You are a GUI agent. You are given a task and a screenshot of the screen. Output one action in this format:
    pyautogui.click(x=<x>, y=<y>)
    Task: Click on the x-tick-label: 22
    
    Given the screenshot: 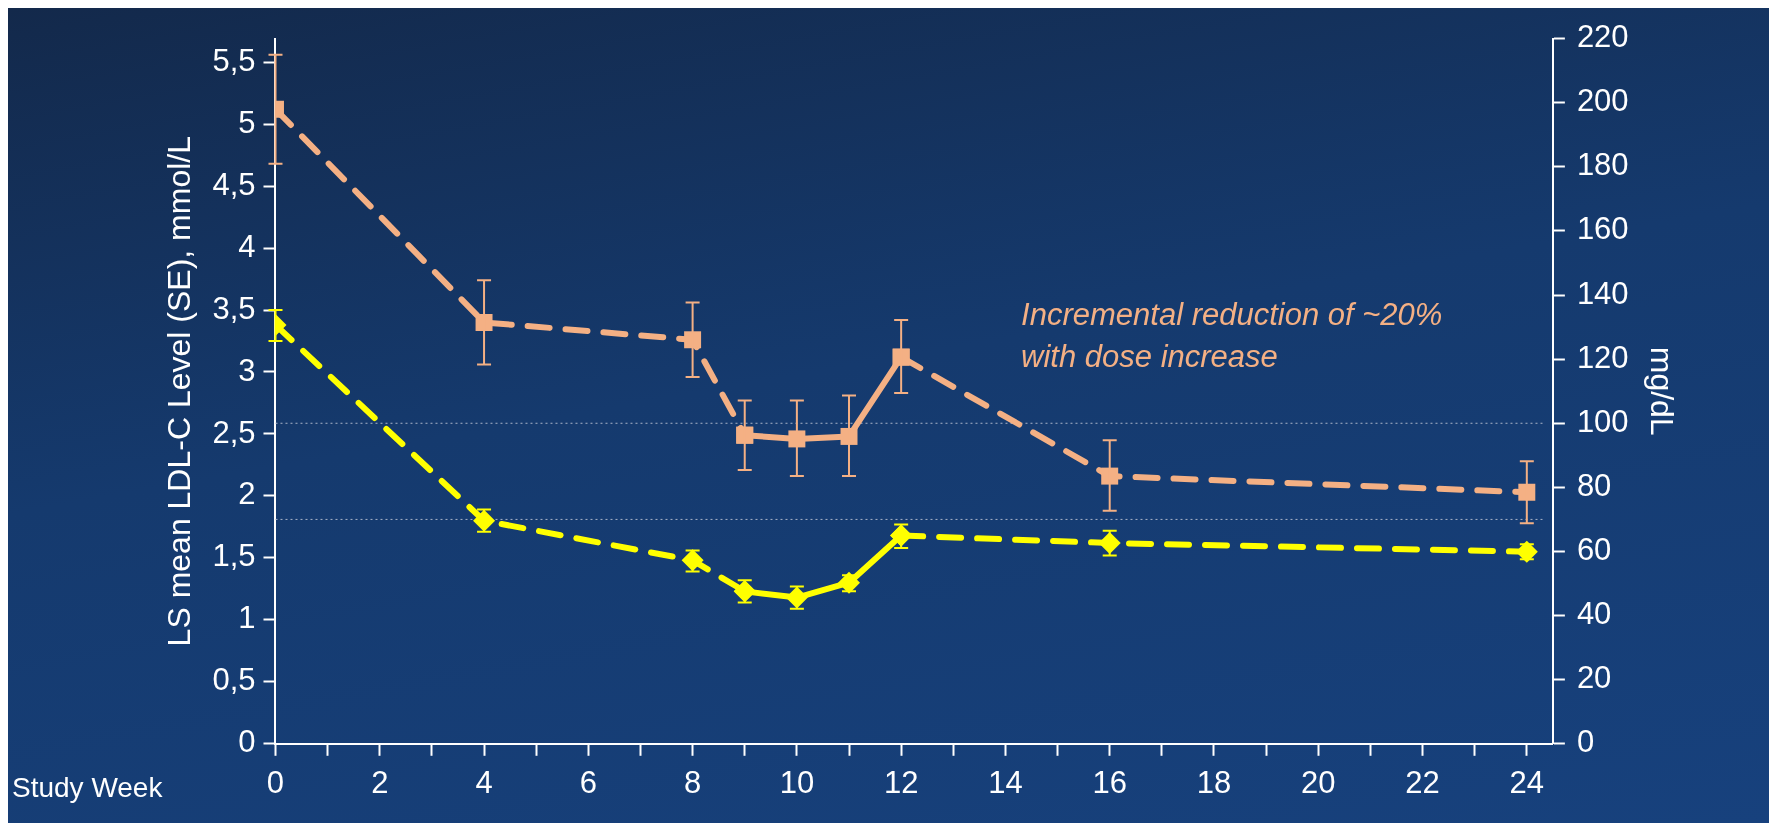 What is the action you would take?
    pyautogui.click(x=1422, y=782)
    